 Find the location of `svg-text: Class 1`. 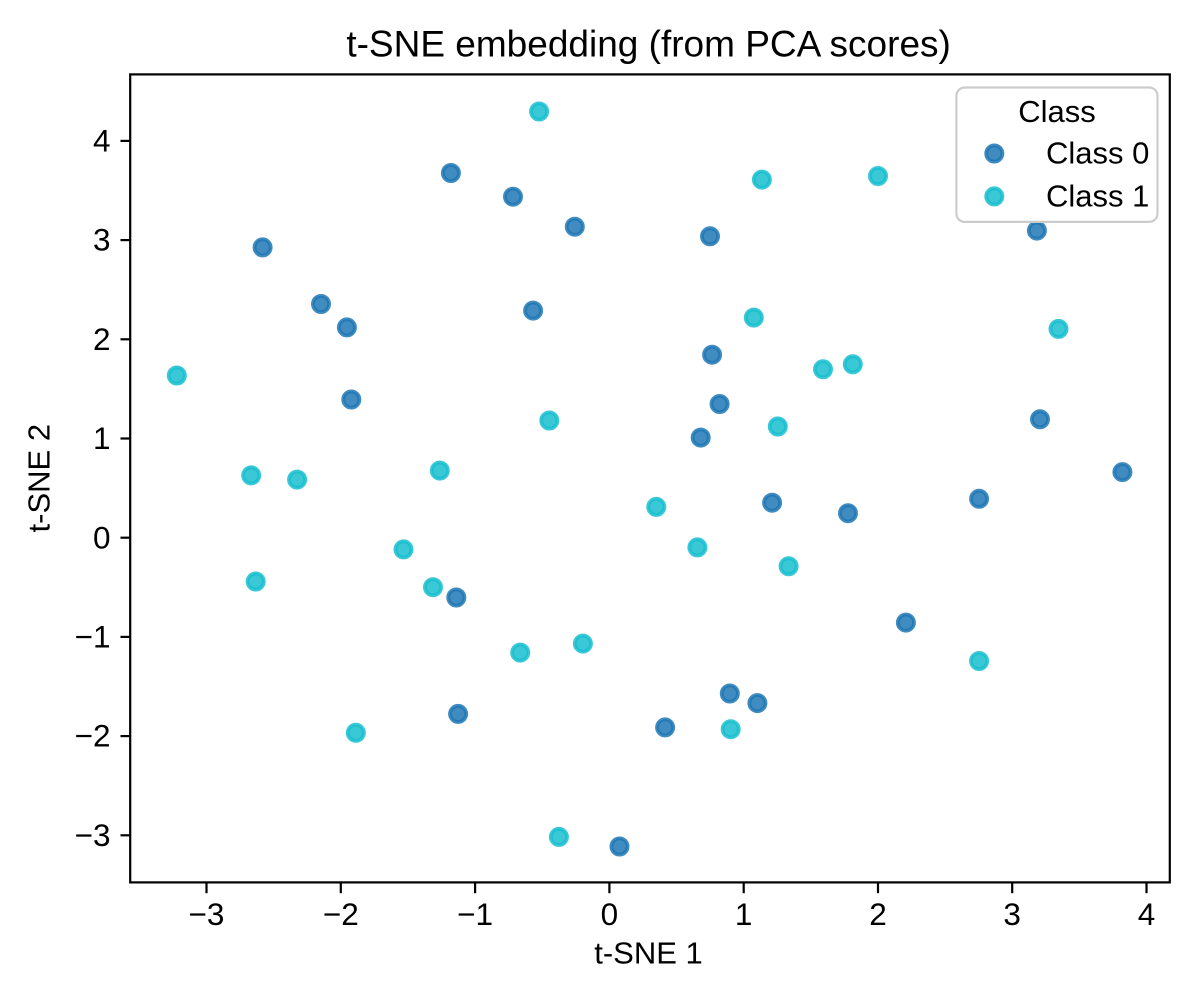

svg-text: Class 1 is located at coordinates (1097, 196).